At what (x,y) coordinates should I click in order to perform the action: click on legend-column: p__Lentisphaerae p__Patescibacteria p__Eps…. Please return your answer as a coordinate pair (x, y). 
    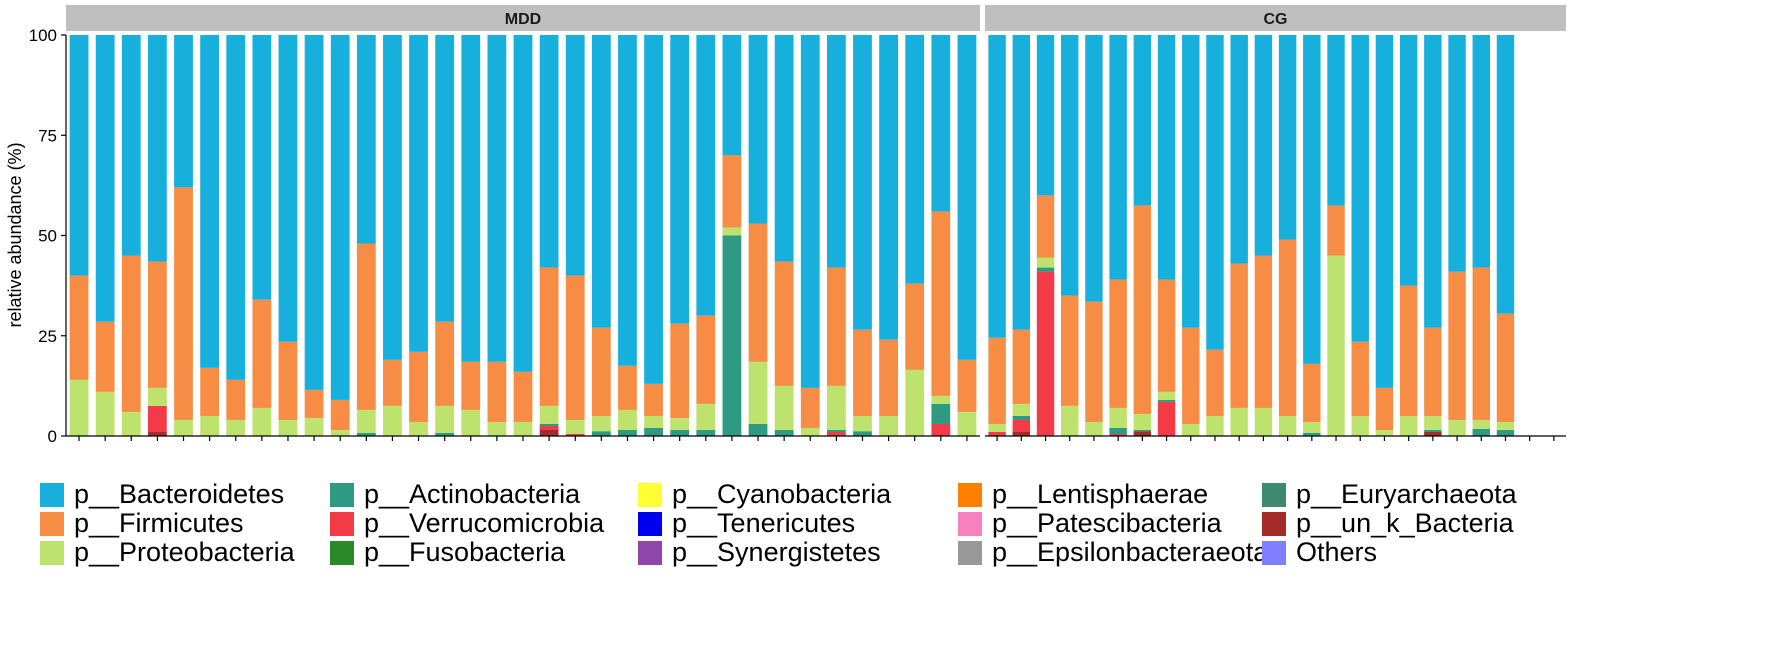
    Looking at the image, I should click on (1113, 523).